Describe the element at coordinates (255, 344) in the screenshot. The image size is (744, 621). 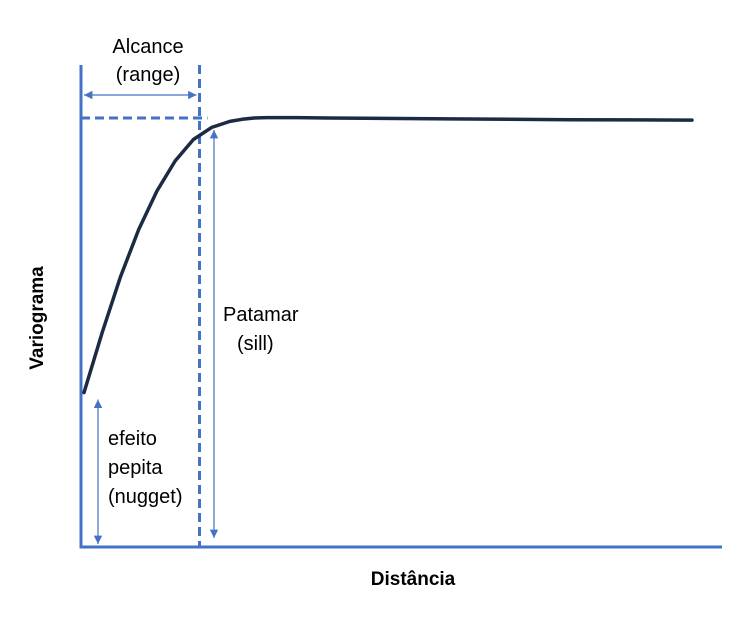
I see `sill-label-line2: (sill)` at that location.